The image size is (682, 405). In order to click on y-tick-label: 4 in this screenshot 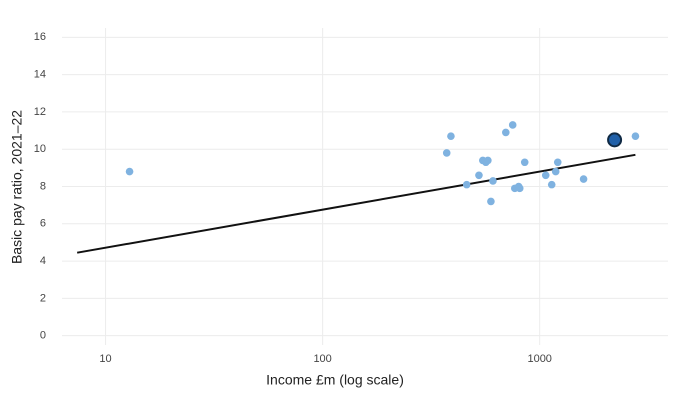, I will do `click(43, 261)`.